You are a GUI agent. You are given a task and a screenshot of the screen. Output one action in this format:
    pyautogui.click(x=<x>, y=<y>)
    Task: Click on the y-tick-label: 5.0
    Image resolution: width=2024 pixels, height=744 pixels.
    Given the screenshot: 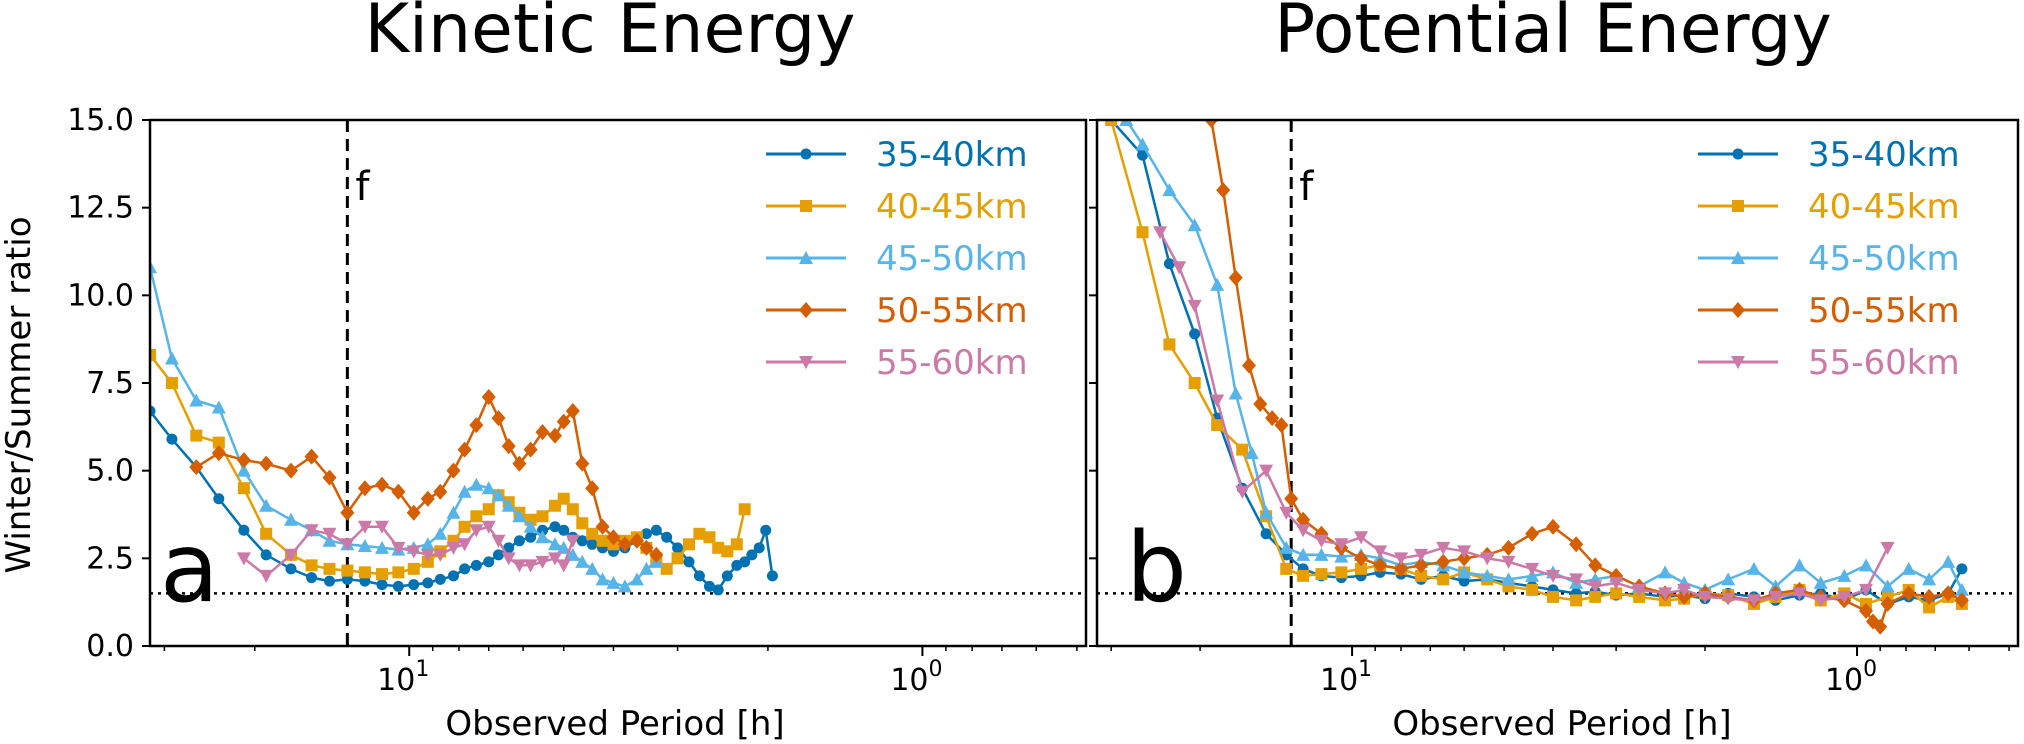 What is the action you would take?
    pyautogui.click(x=110, y=471)
    